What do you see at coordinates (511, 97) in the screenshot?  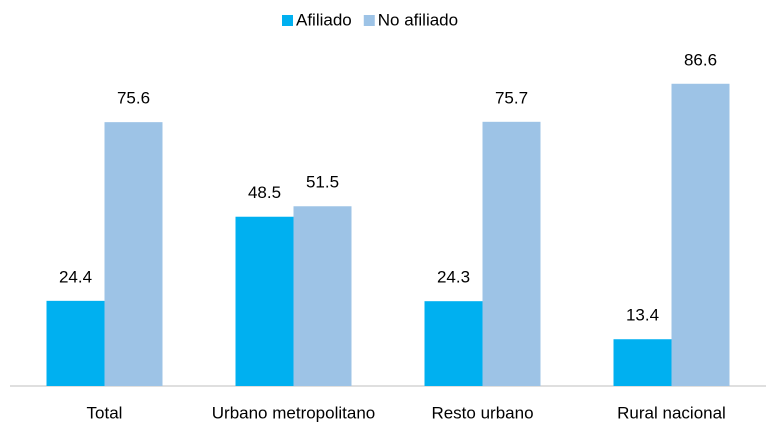 I see `data-label: 75.7` at bounding box center [511, 97].